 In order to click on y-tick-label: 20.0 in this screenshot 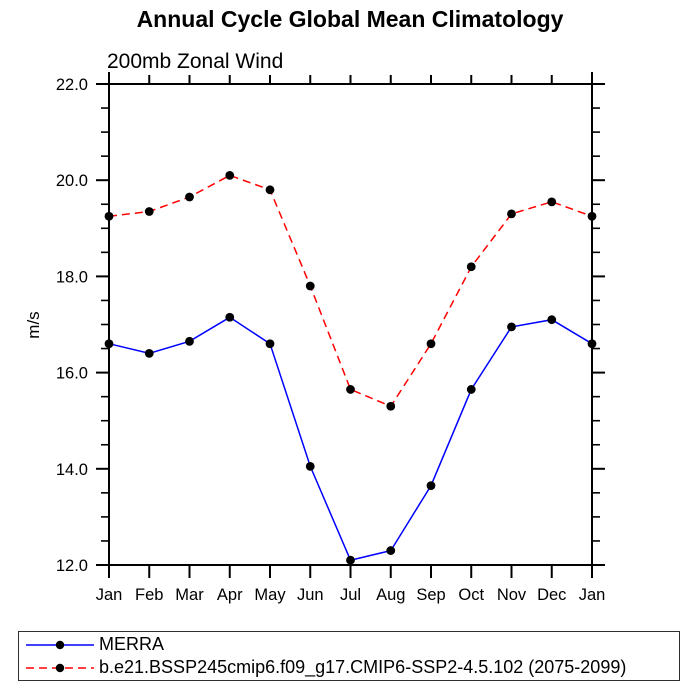, I will do `click(72, 181)`.